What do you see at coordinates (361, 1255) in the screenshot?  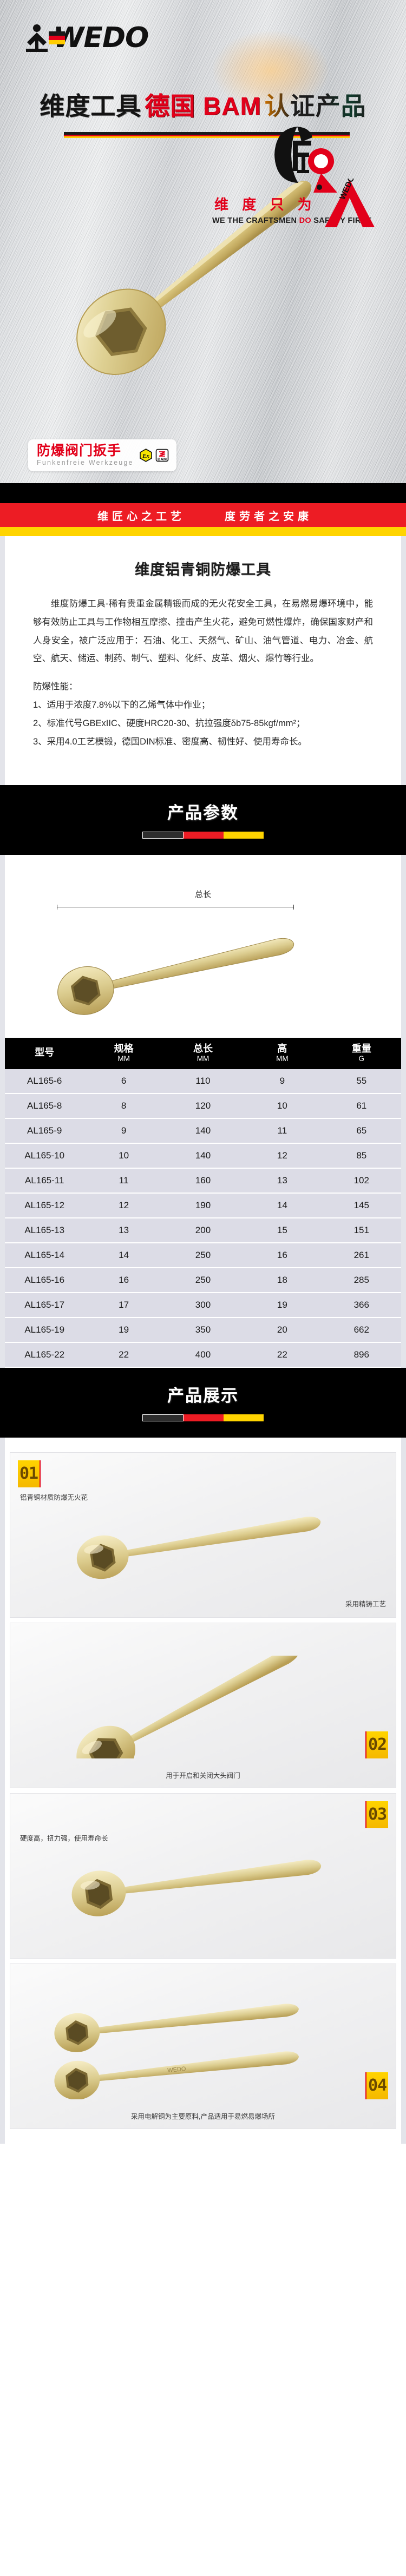 I see `cell-value: 261` at bounding box center [361, 1255].